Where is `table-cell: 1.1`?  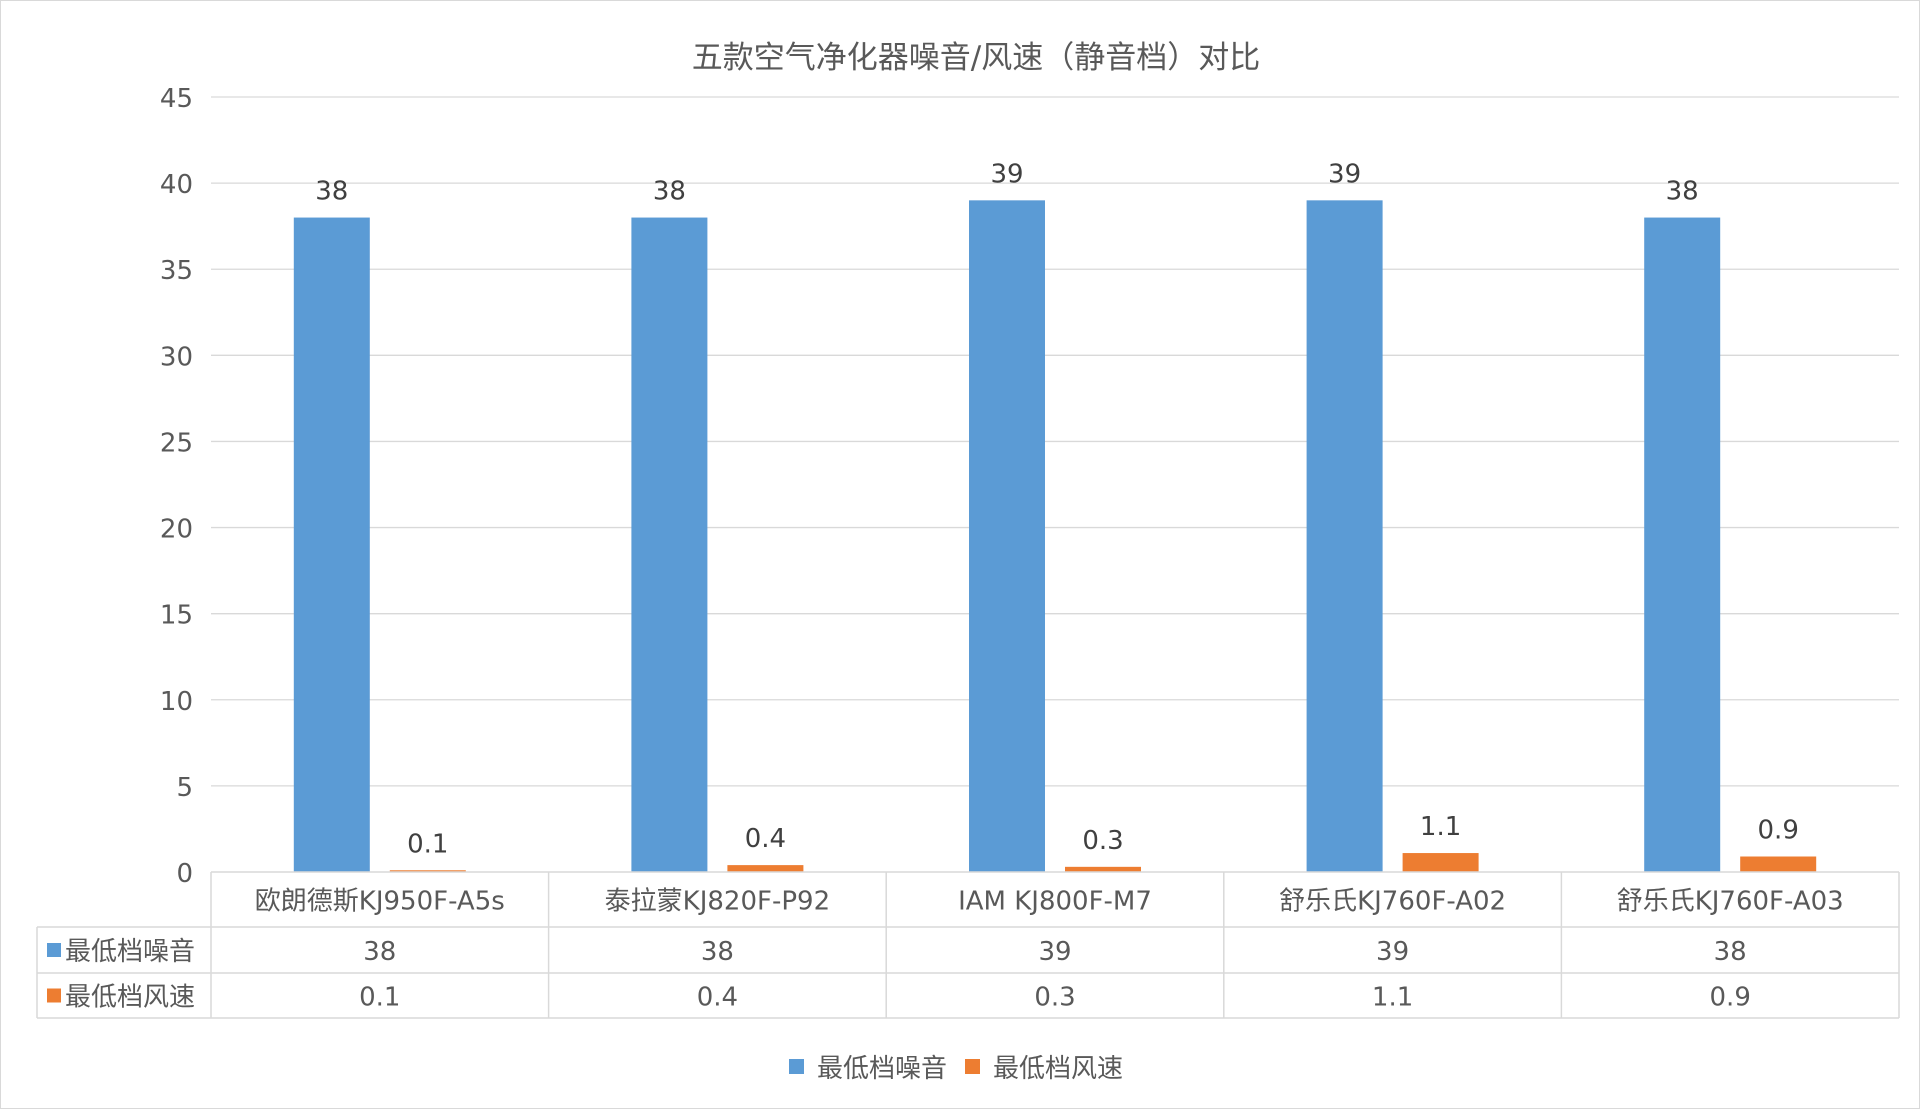
table-cell: 1.1 is located at coordinates (1392, 998).